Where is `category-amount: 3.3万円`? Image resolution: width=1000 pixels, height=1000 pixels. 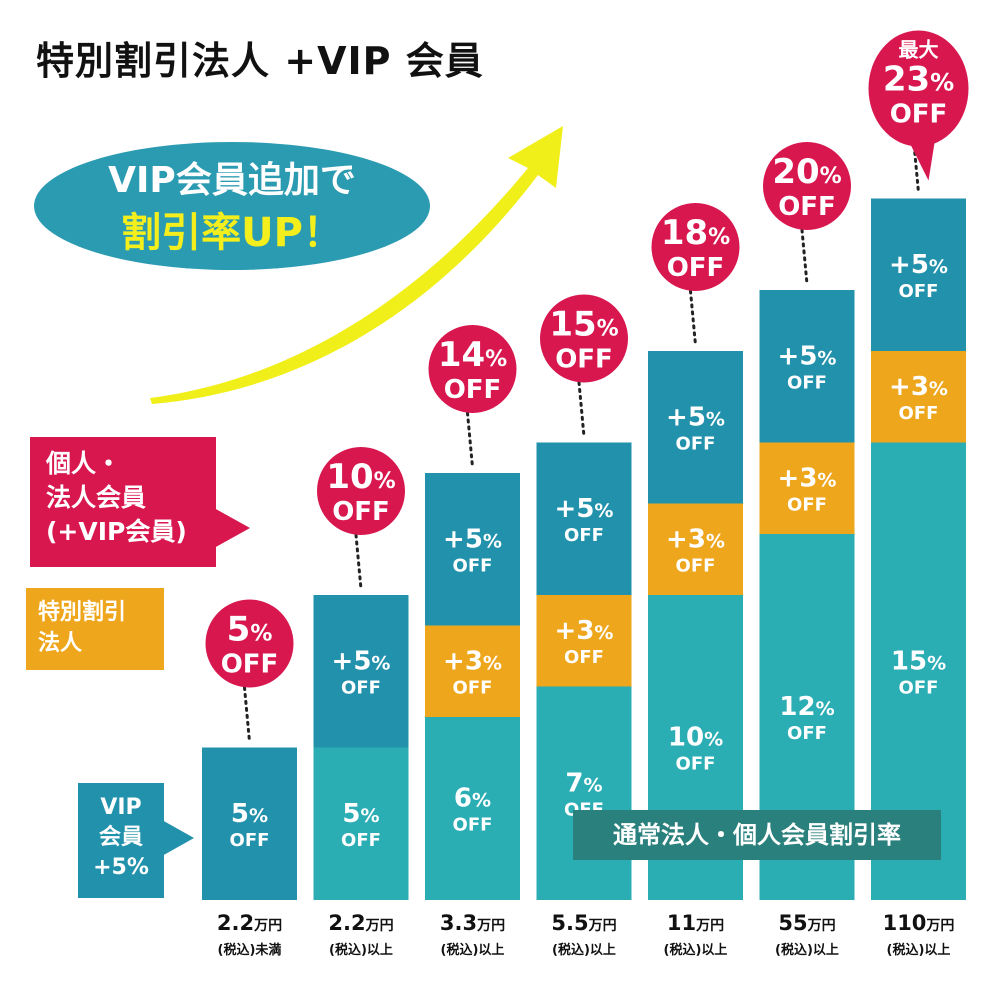 category-amount: 3.3万円 is located at coordinates (472, 923).